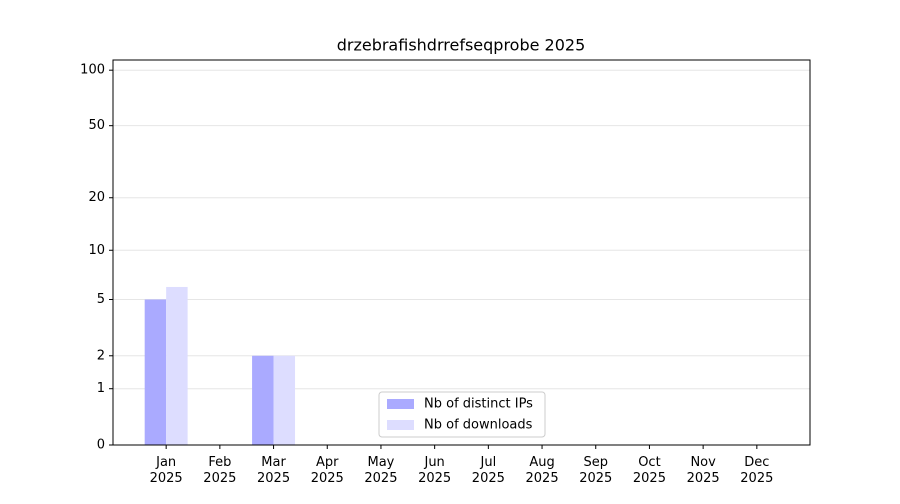 The width and height of the screenshot is (900, 504). What do you see at coordinates (101, 299) in the screenshot?
I see `y-tick-label: 5` at bounding box center [101, 299].